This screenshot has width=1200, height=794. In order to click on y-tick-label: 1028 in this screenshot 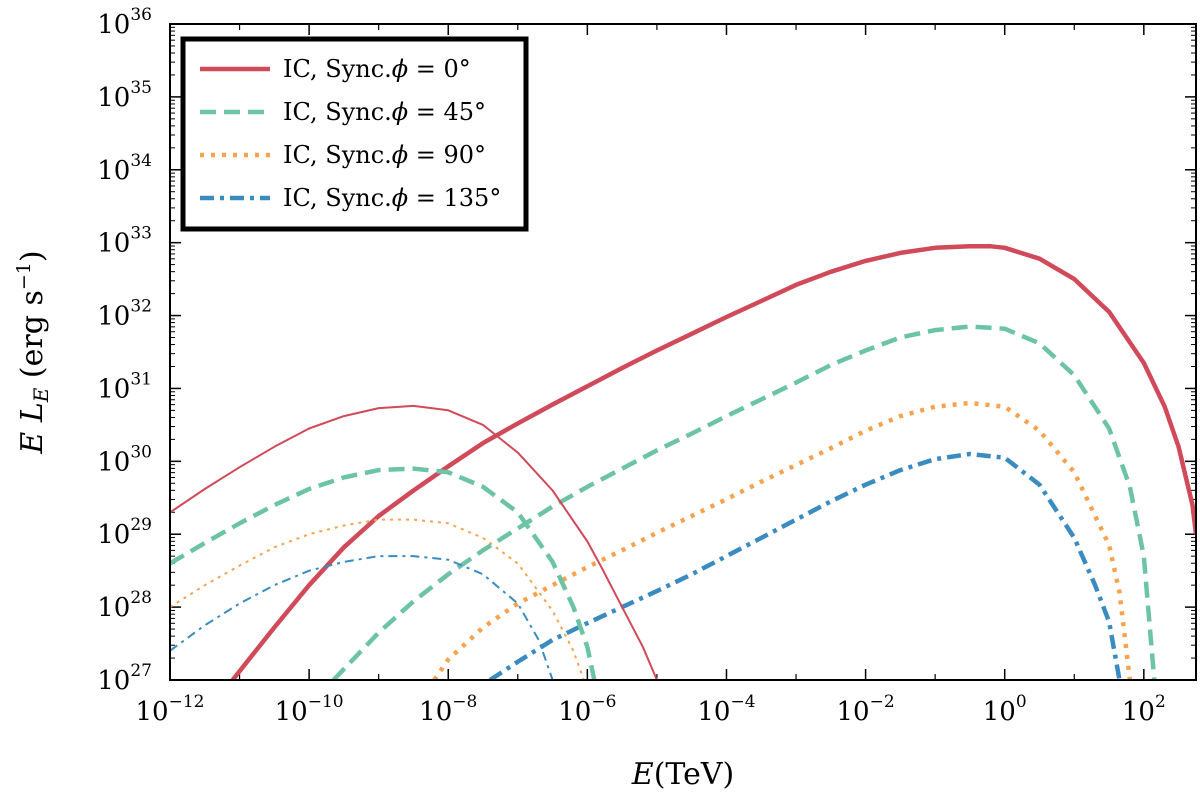, I will do `click(124, 605)`.